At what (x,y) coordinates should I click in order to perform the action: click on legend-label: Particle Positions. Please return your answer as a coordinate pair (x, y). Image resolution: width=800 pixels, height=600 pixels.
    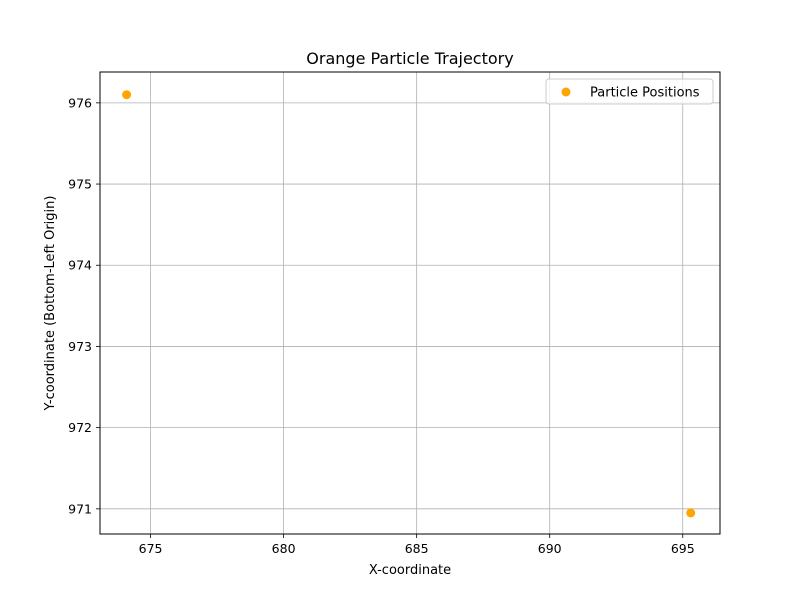
    Looking at the image, I should click on (645, 93).